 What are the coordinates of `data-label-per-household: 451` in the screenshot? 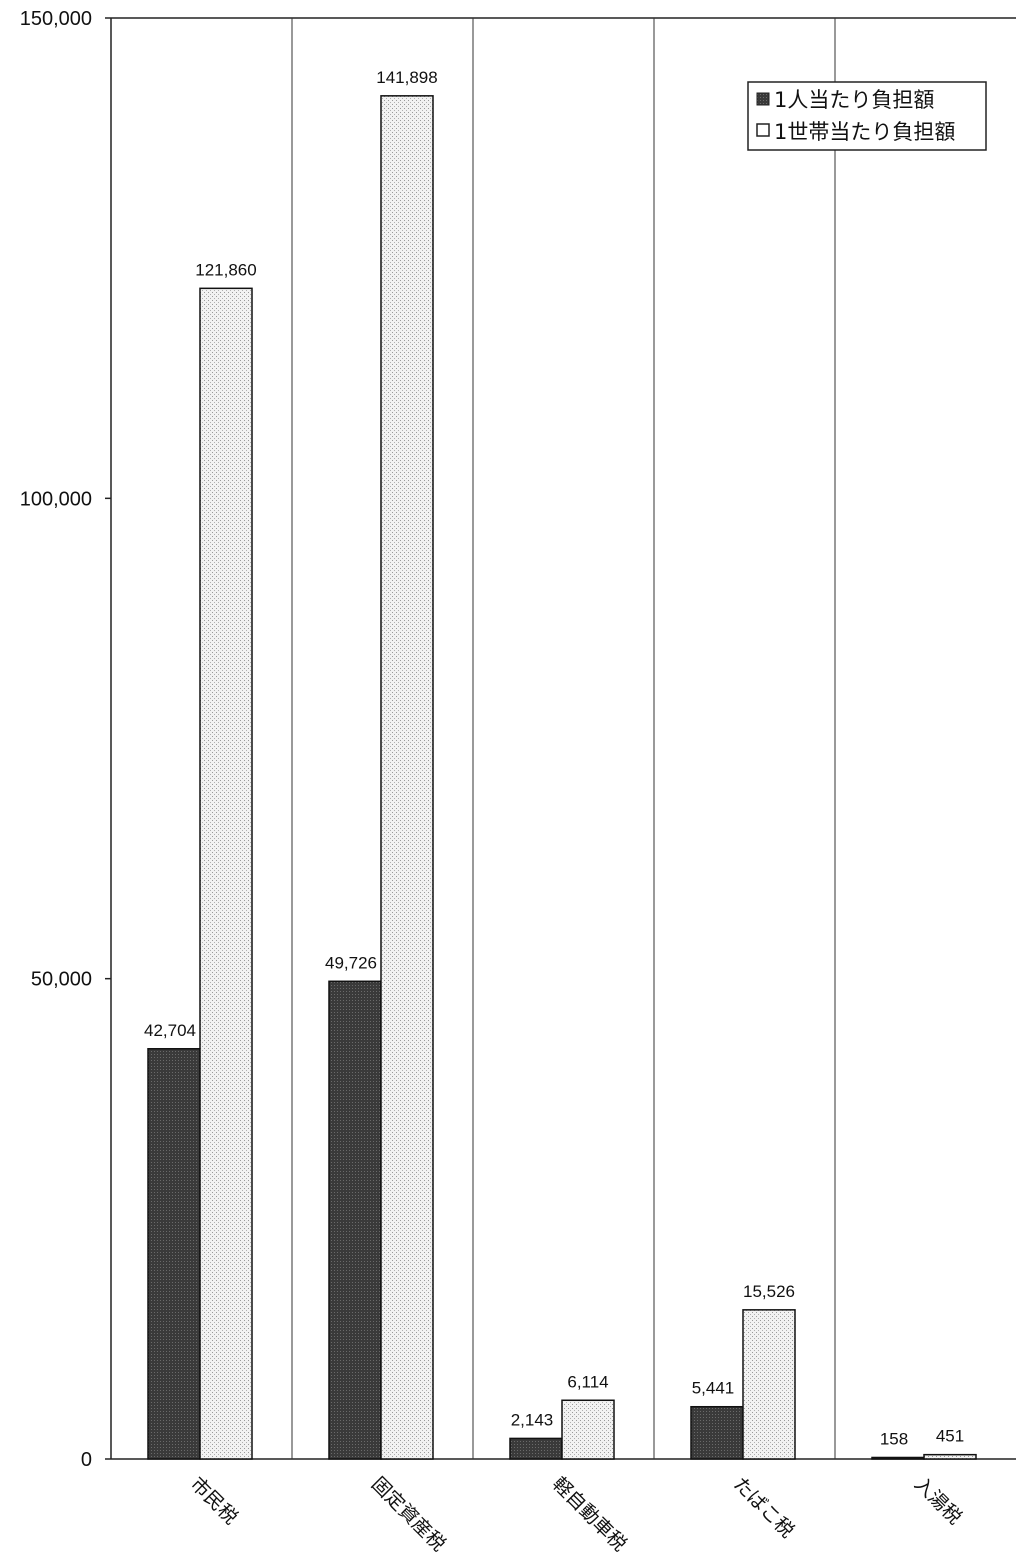 It's located at (950, 1436).